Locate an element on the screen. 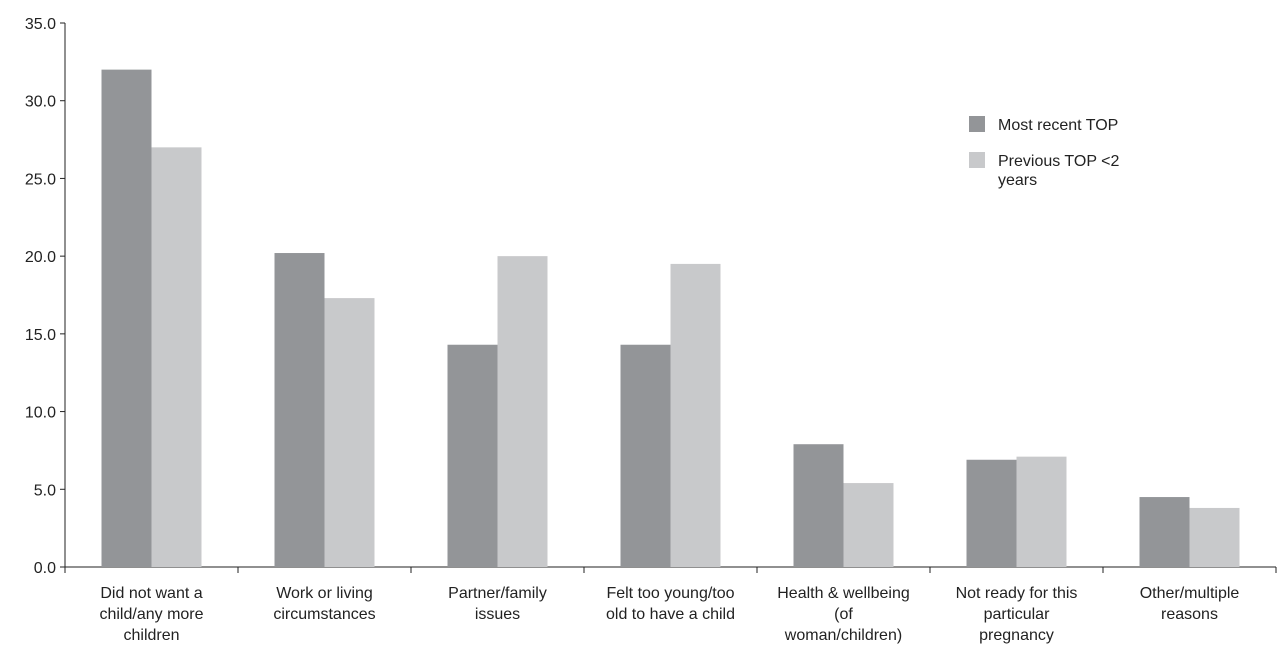 This screenshot has width=1281, height=655. y-tick-label: 20.0 is located at coordinates (40, 257).